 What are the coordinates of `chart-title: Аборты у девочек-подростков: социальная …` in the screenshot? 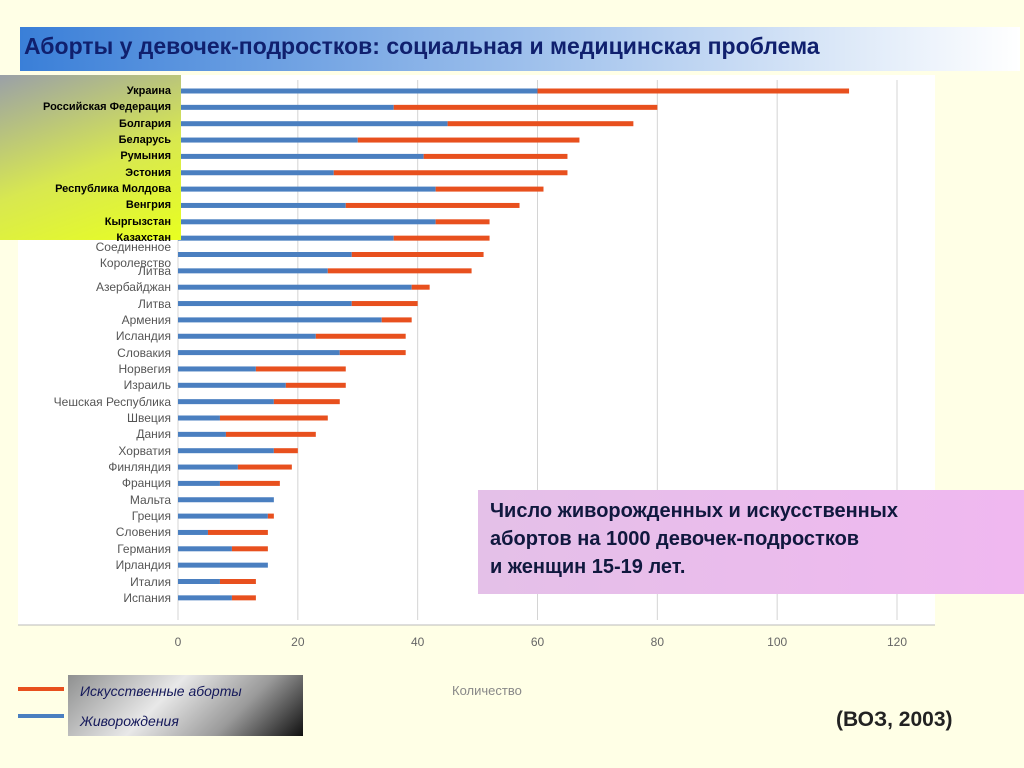 It's located at (422, 46).